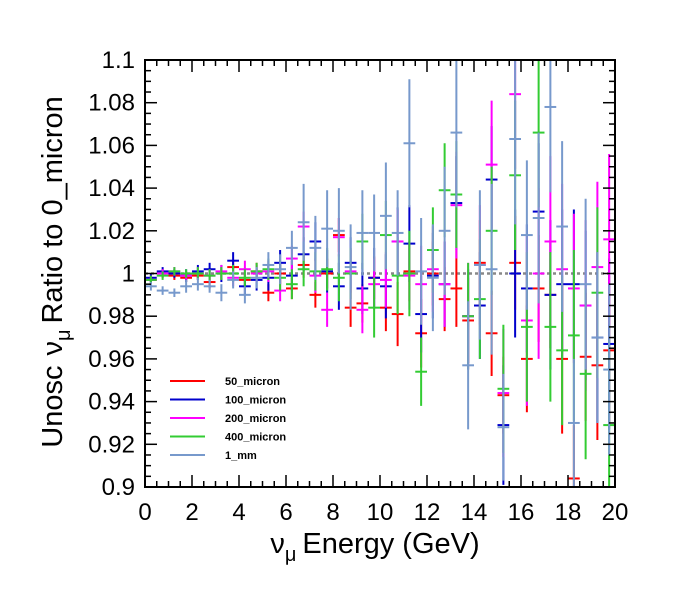  I want to click on legend-item: 50_micron, so click(225, 382).